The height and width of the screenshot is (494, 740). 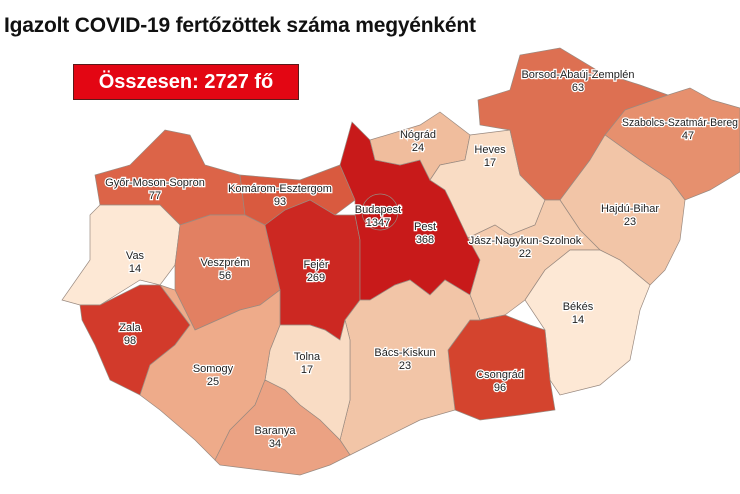 What do you see at coordinates (121, 255) in the screenshot?
I see `county-vas` at bounding box center [121, 255].